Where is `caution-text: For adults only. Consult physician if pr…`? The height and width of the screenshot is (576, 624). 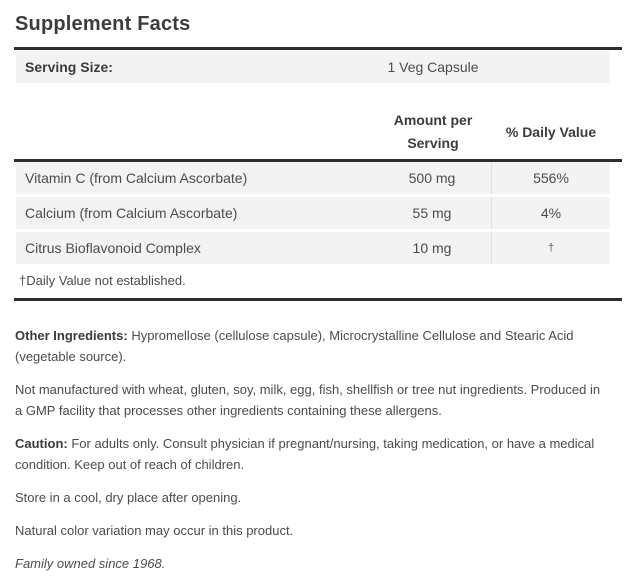
caution-text: For adults only. Consult physician if pr… is located at coordinates (305, 454).